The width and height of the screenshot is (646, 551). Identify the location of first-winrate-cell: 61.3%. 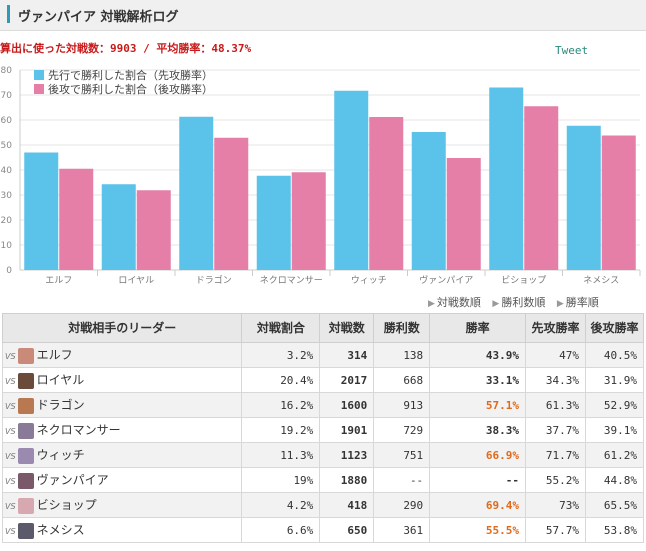
(555, 405).